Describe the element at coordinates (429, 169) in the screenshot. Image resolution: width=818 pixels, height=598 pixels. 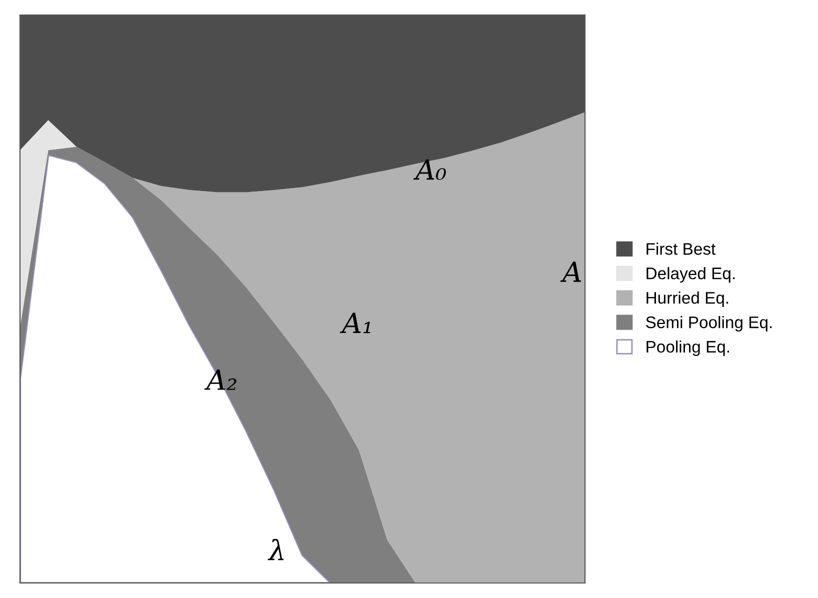
I see `annotation: A₀` at that location.